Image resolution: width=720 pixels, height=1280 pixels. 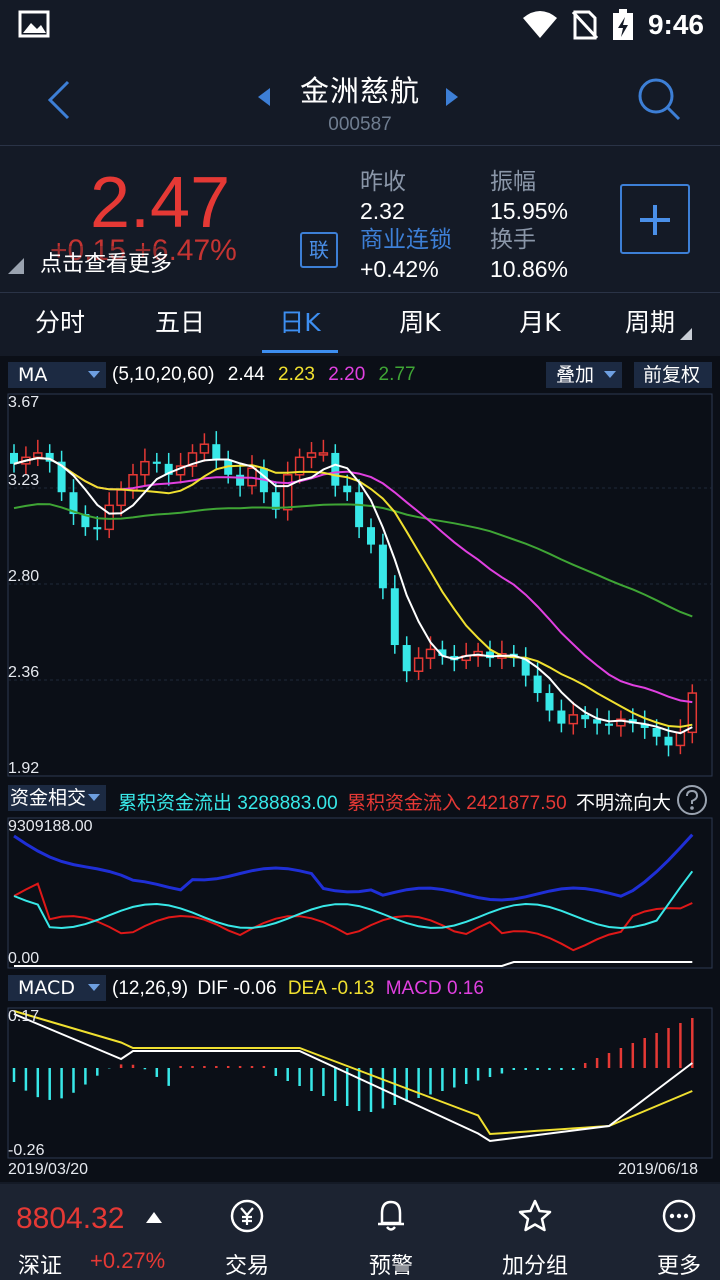 What do you see at coordinates (529, 269) in the screenshot?
I see `turnover-value: 10.86%` at bounding box center [529, 269].